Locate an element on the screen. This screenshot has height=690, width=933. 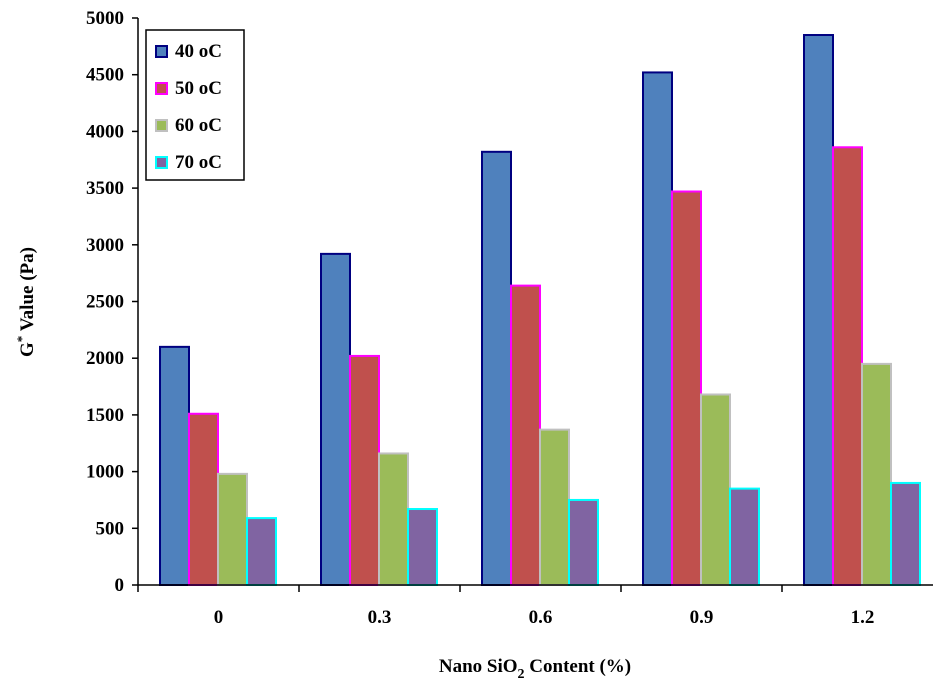
y-tick-label: 1000 is located at coordinates (105, 472).